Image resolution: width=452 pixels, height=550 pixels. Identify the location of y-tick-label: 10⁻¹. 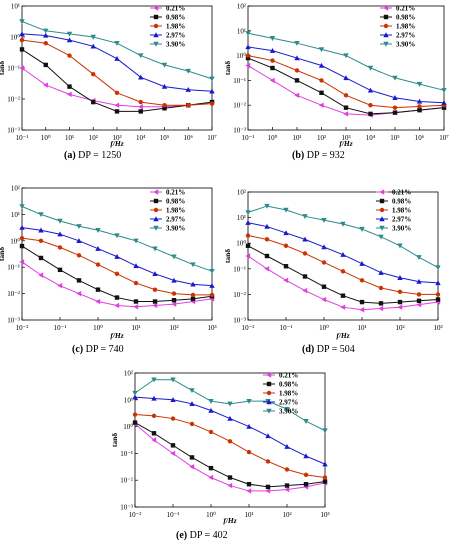
(13, 69).